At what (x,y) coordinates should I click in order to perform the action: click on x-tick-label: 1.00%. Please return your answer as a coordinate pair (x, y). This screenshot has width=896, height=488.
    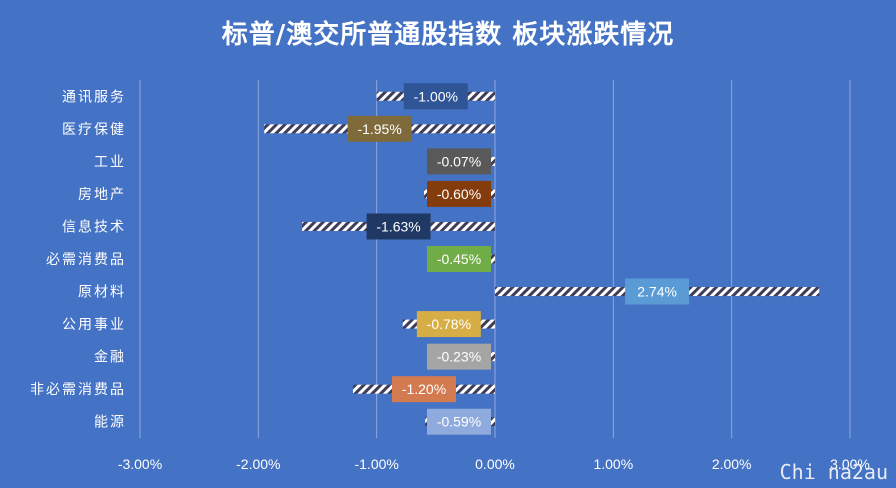
    Looking at the image, I should click on (613, 464).